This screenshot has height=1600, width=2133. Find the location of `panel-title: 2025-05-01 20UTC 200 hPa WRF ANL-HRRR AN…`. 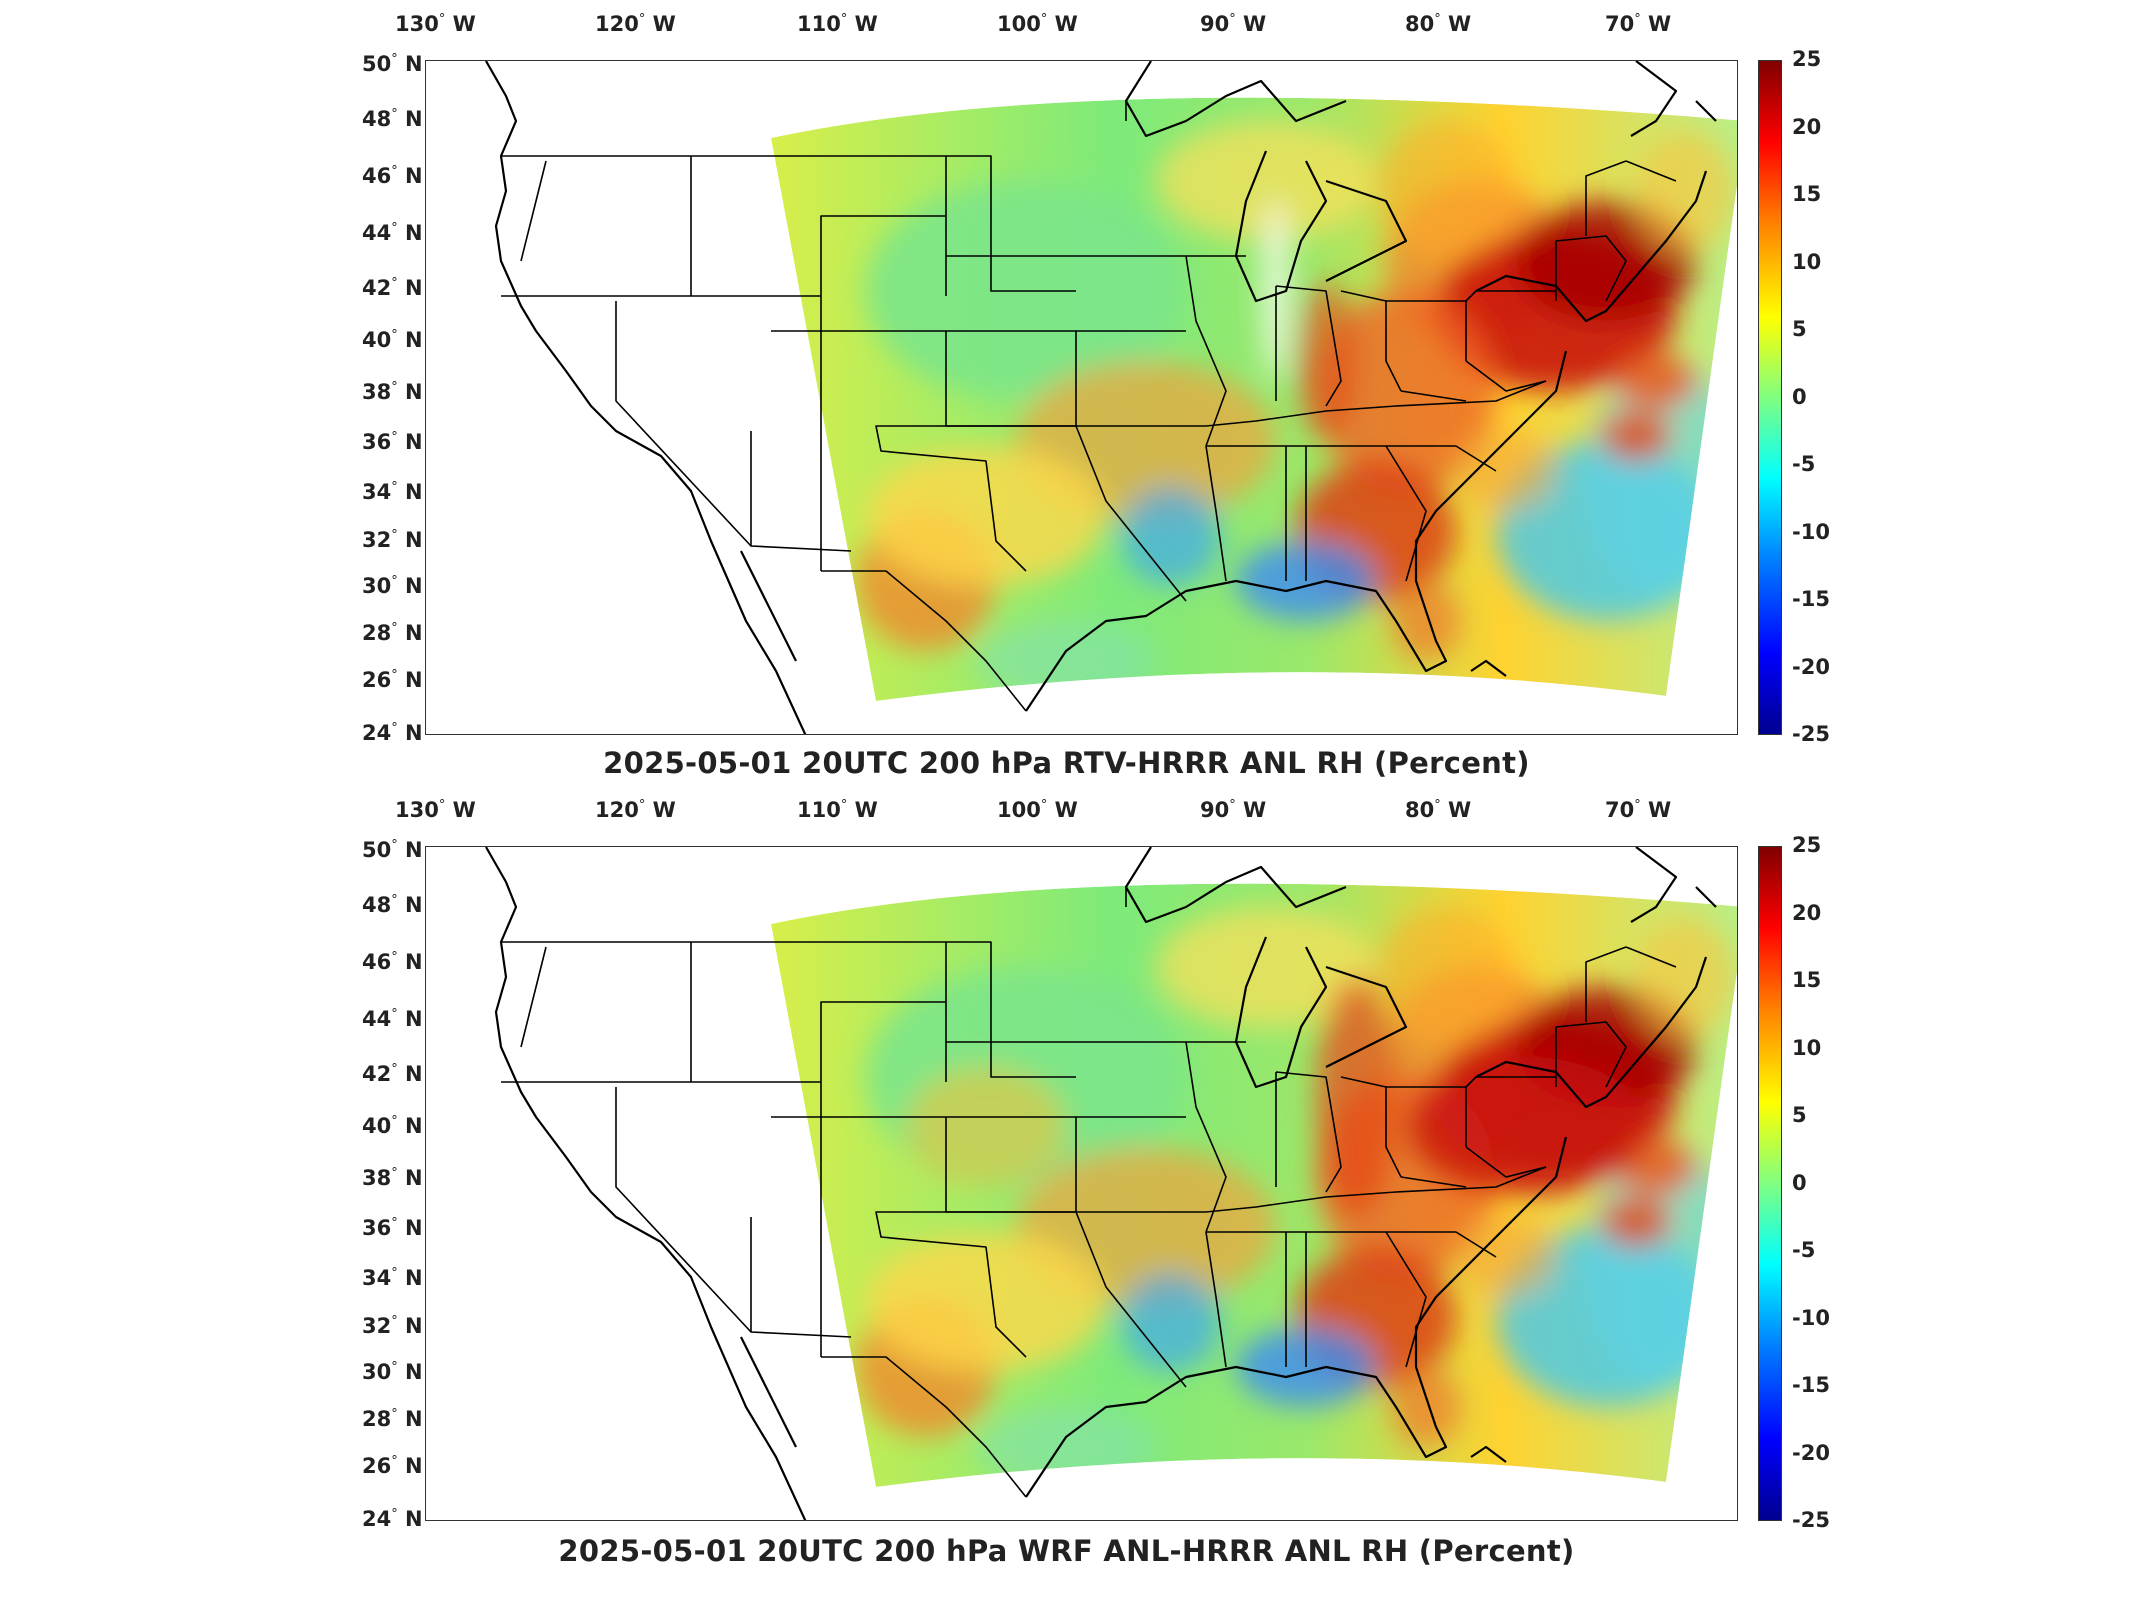

panel-title: 2025-05-01 20UTC 200 hPa WRF ANL-HRRR AN… is located at coordinates (1066, 1551).